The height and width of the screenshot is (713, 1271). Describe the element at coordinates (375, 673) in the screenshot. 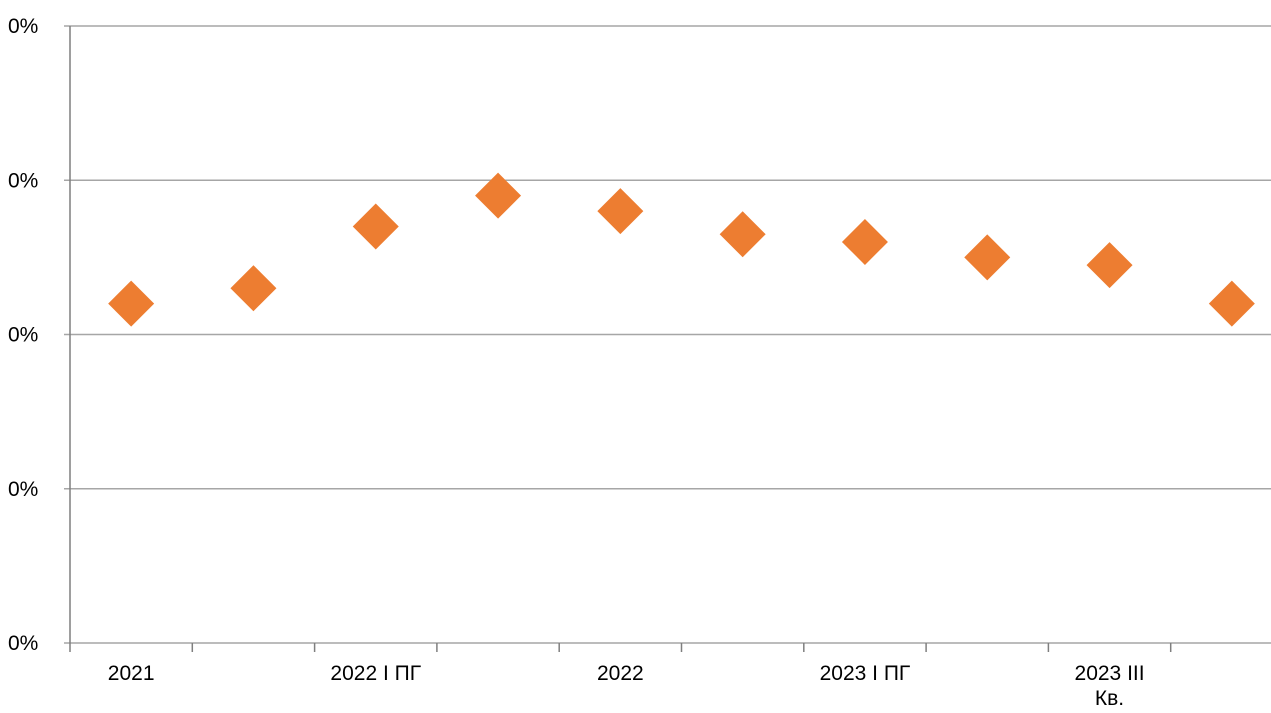

I see `x-tick-label-2: 2022 I ПГ` at that location.